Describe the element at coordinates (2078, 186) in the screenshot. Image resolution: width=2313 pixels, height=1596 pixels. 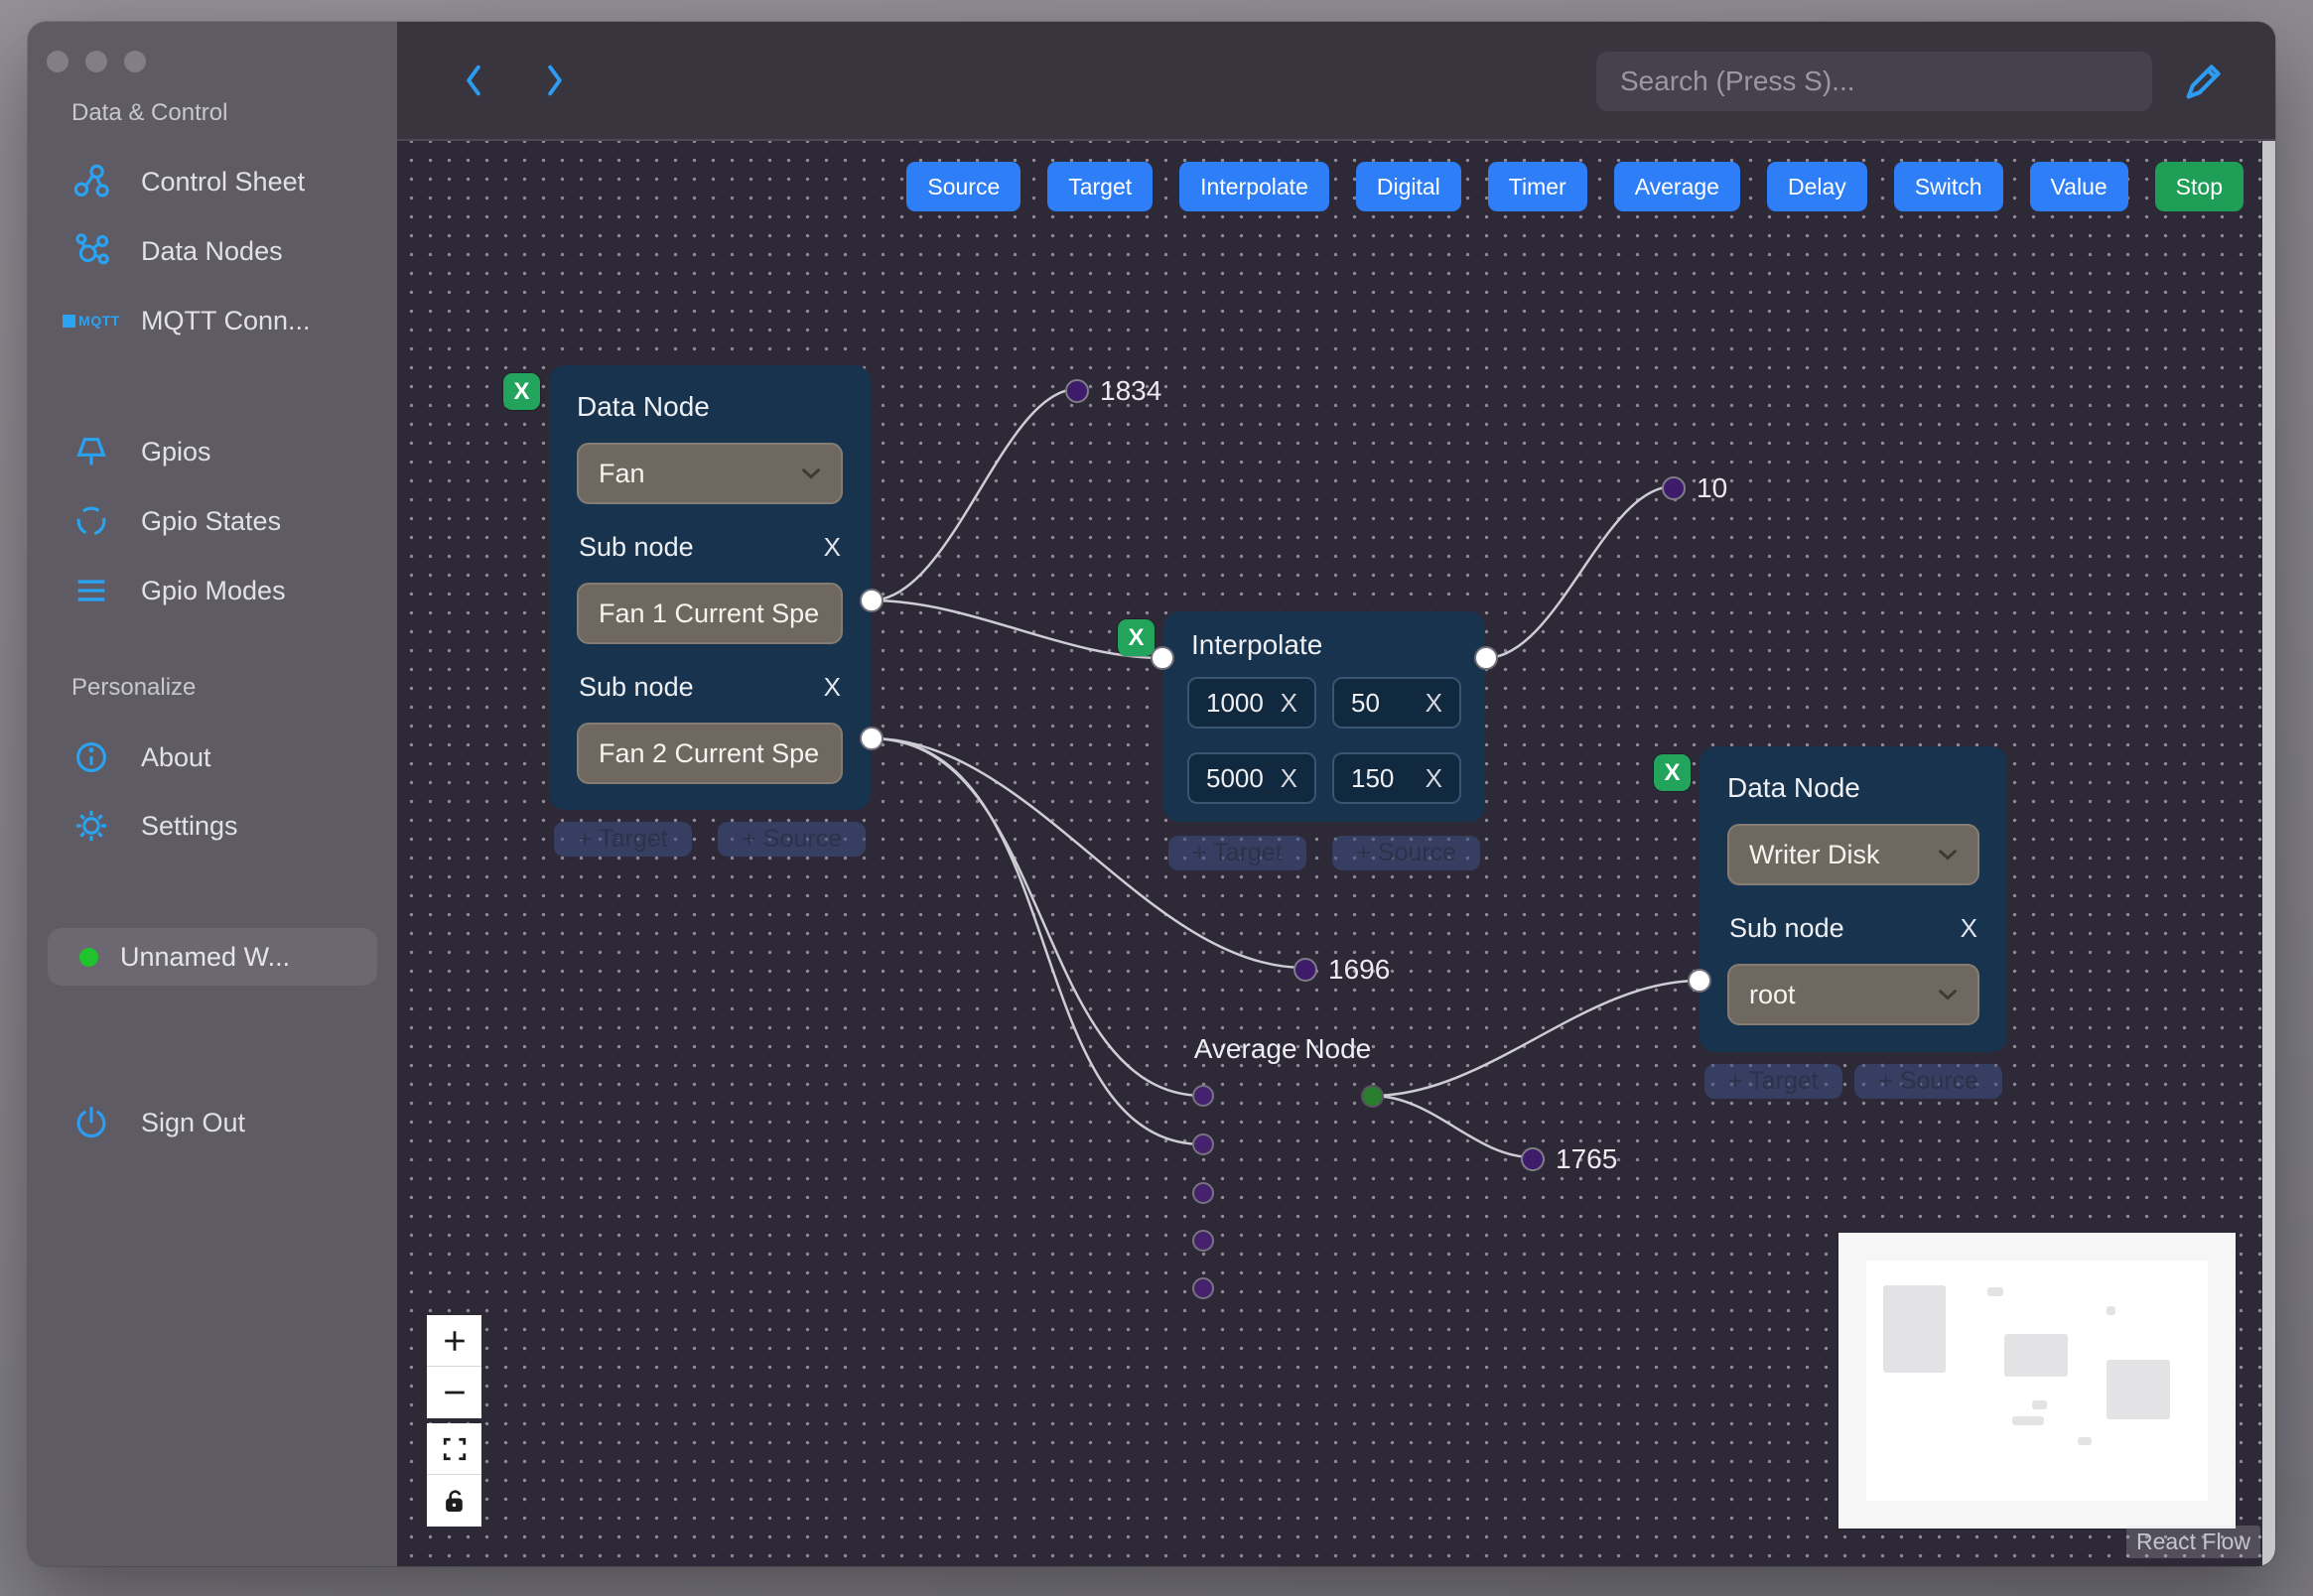
I see `add-value-node-button: Value` at that location.